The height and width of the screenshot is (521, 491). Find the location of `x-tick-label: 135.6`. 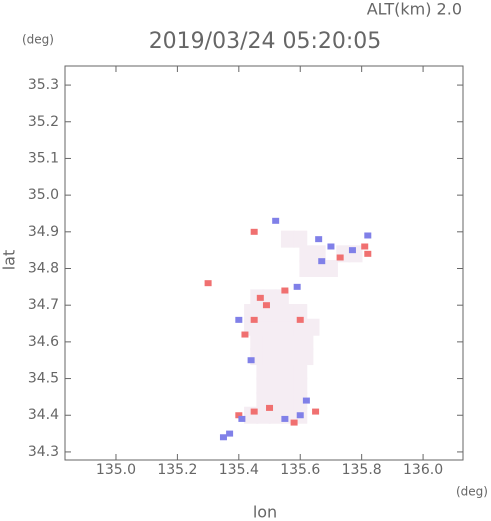

x-tick-label: 135.6 is located at coordinates (300, 470).